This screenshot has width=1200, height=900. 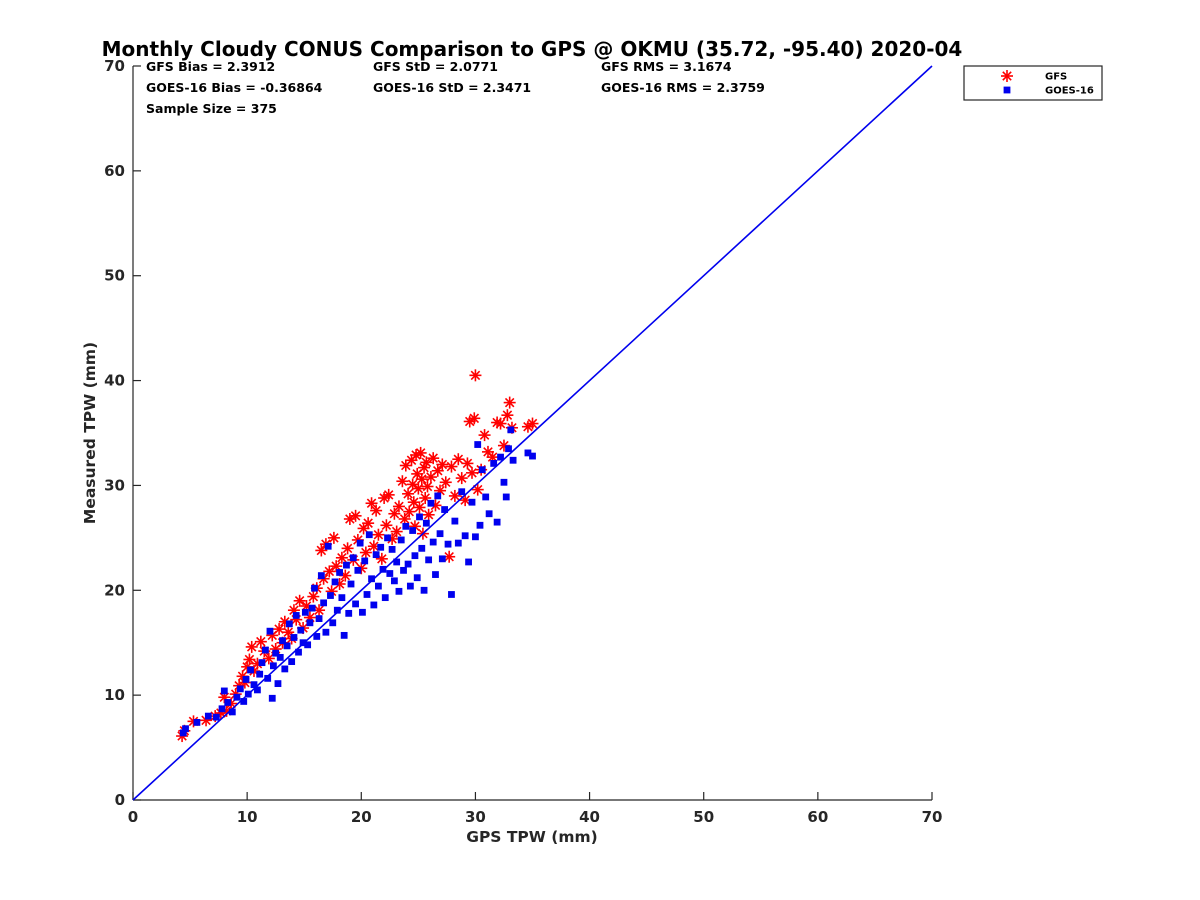 What do you see at coordinates (1033, 83) in the screenshot?
I see `legend: GFS GOES-16` at bounding box center [1033, 83].